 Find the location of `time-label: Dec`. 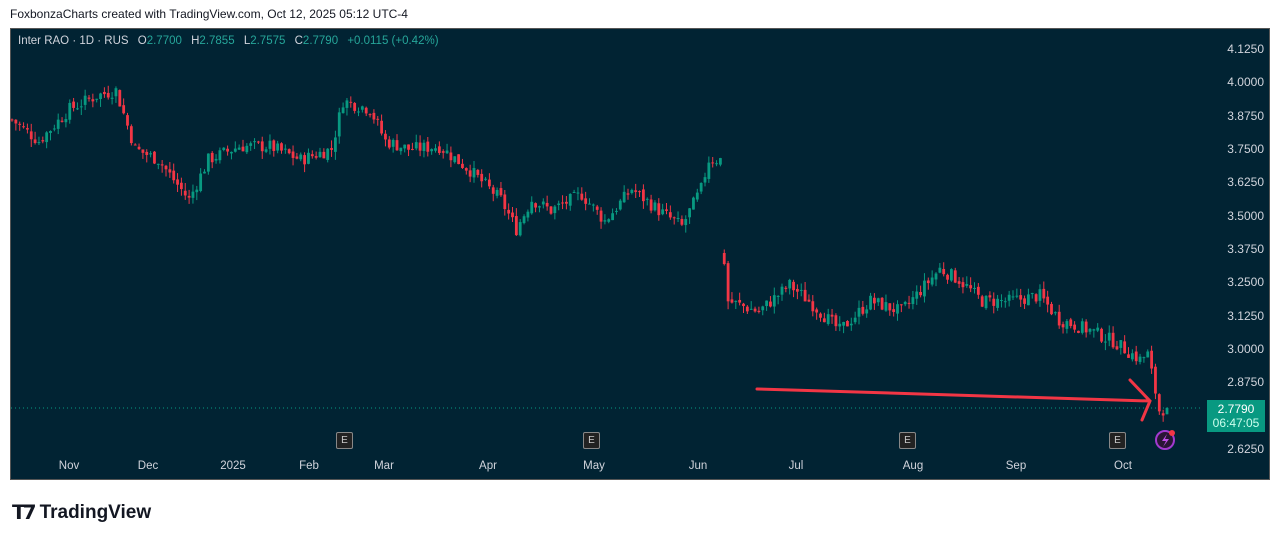

time-label: Dec is located at coordinates (148, 466).